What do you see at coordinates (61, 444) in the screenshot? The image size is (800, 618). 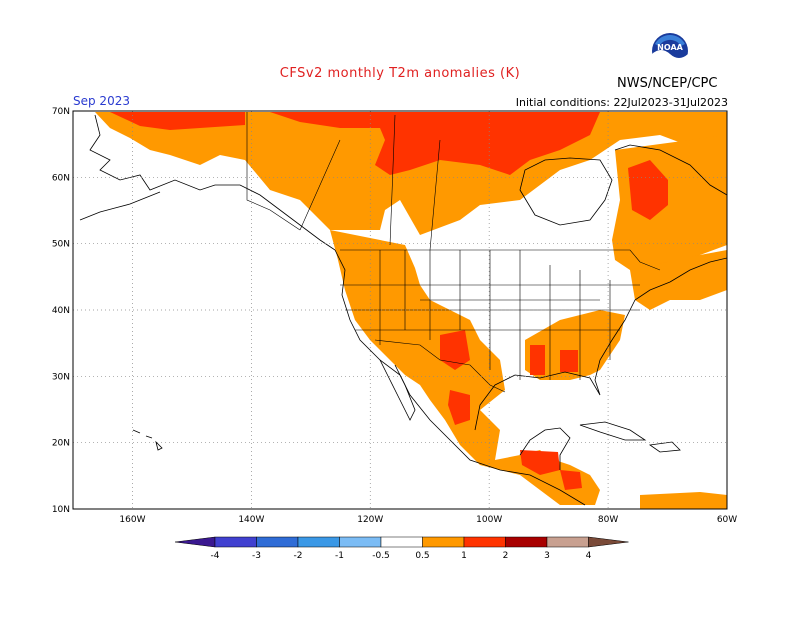 I see `lat-label: 20N` at bounding box center [61, 444].